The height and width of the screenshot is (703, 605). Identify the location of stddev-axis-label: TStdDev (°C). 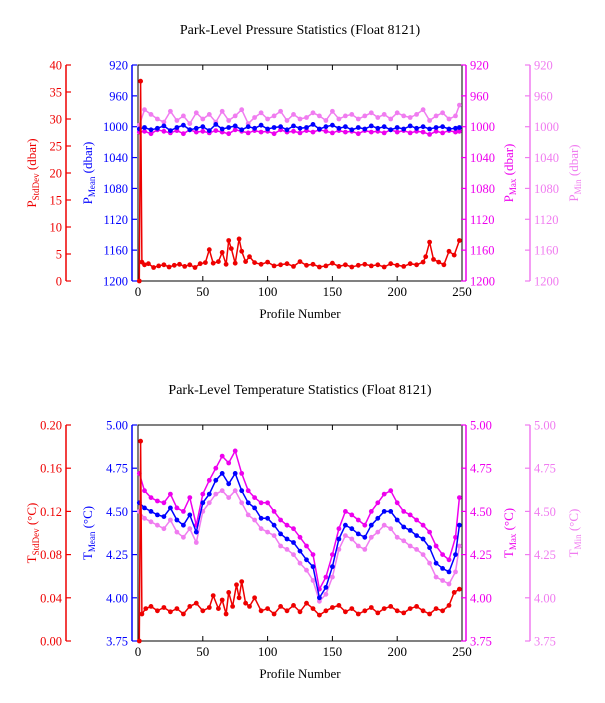
(32, 533).